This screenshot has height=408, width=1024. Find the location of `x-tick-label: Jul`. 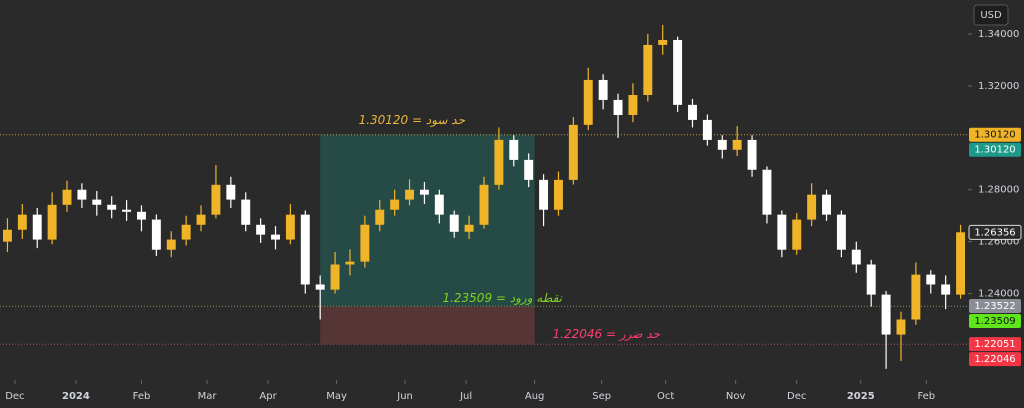

x-tick-label: Jul is located at coordinates (465, 396).